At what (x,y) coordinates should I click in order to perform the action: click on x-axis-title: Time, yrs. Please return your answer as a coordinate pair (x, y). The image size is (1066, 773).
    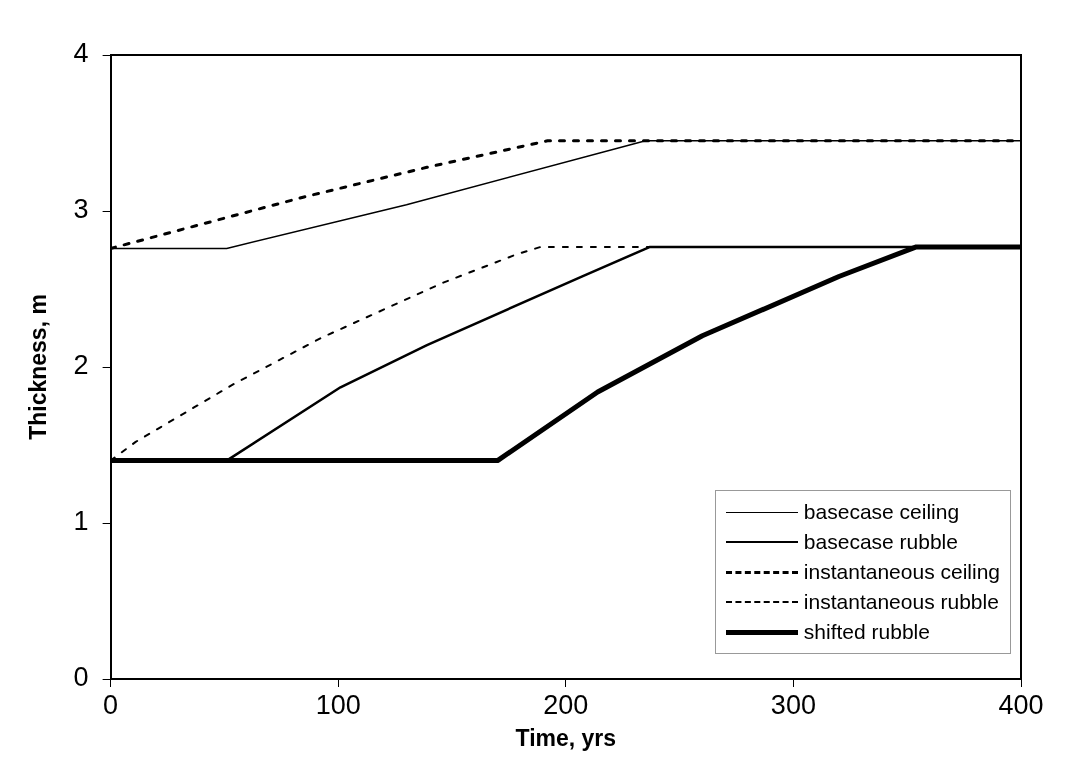
    Looking at the image, I should click on (566, 737).